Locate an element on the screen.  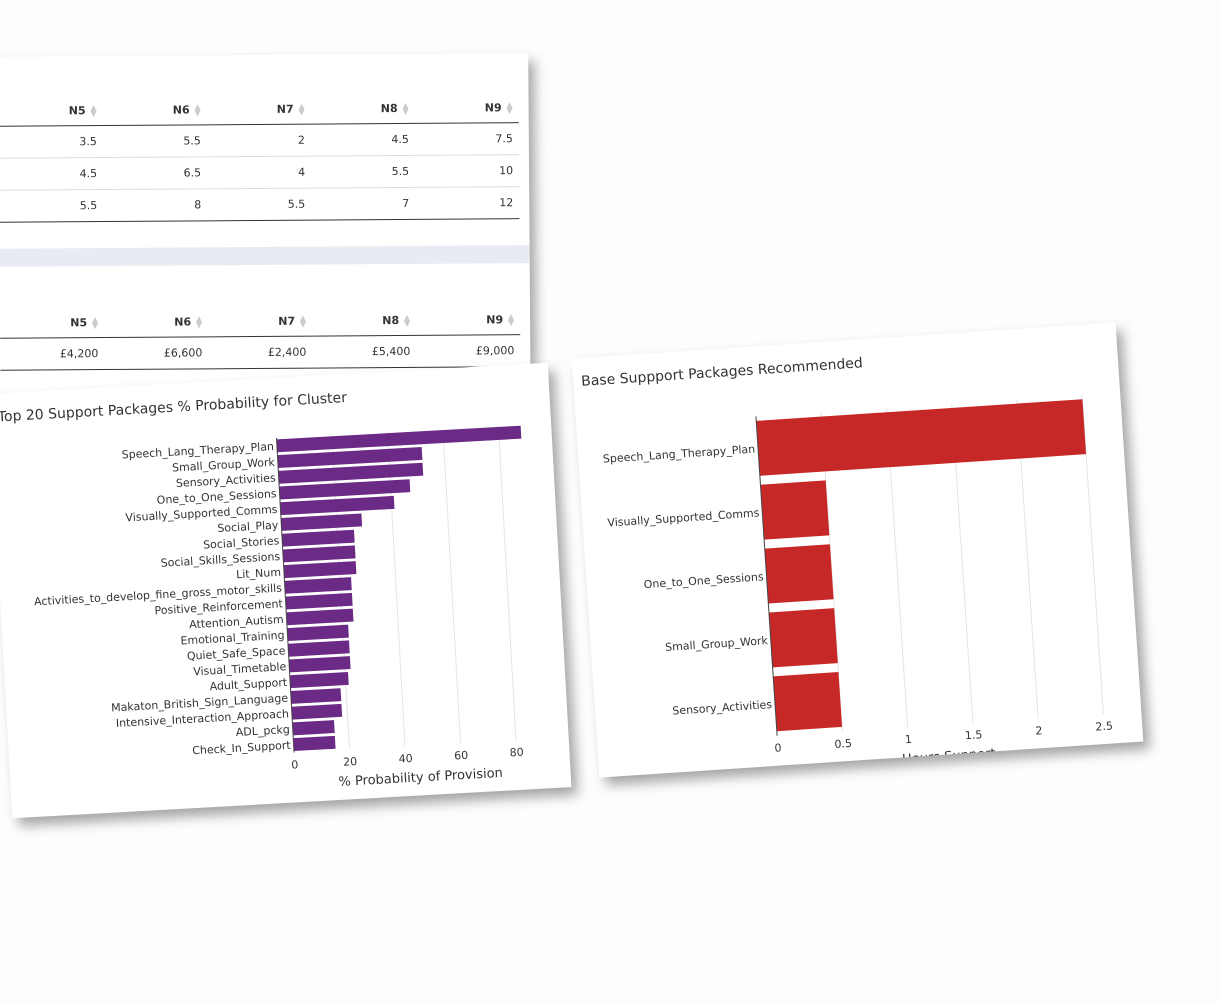
chart-title: Base Suppport Packages Recommended is located at coordinates (722, 372).